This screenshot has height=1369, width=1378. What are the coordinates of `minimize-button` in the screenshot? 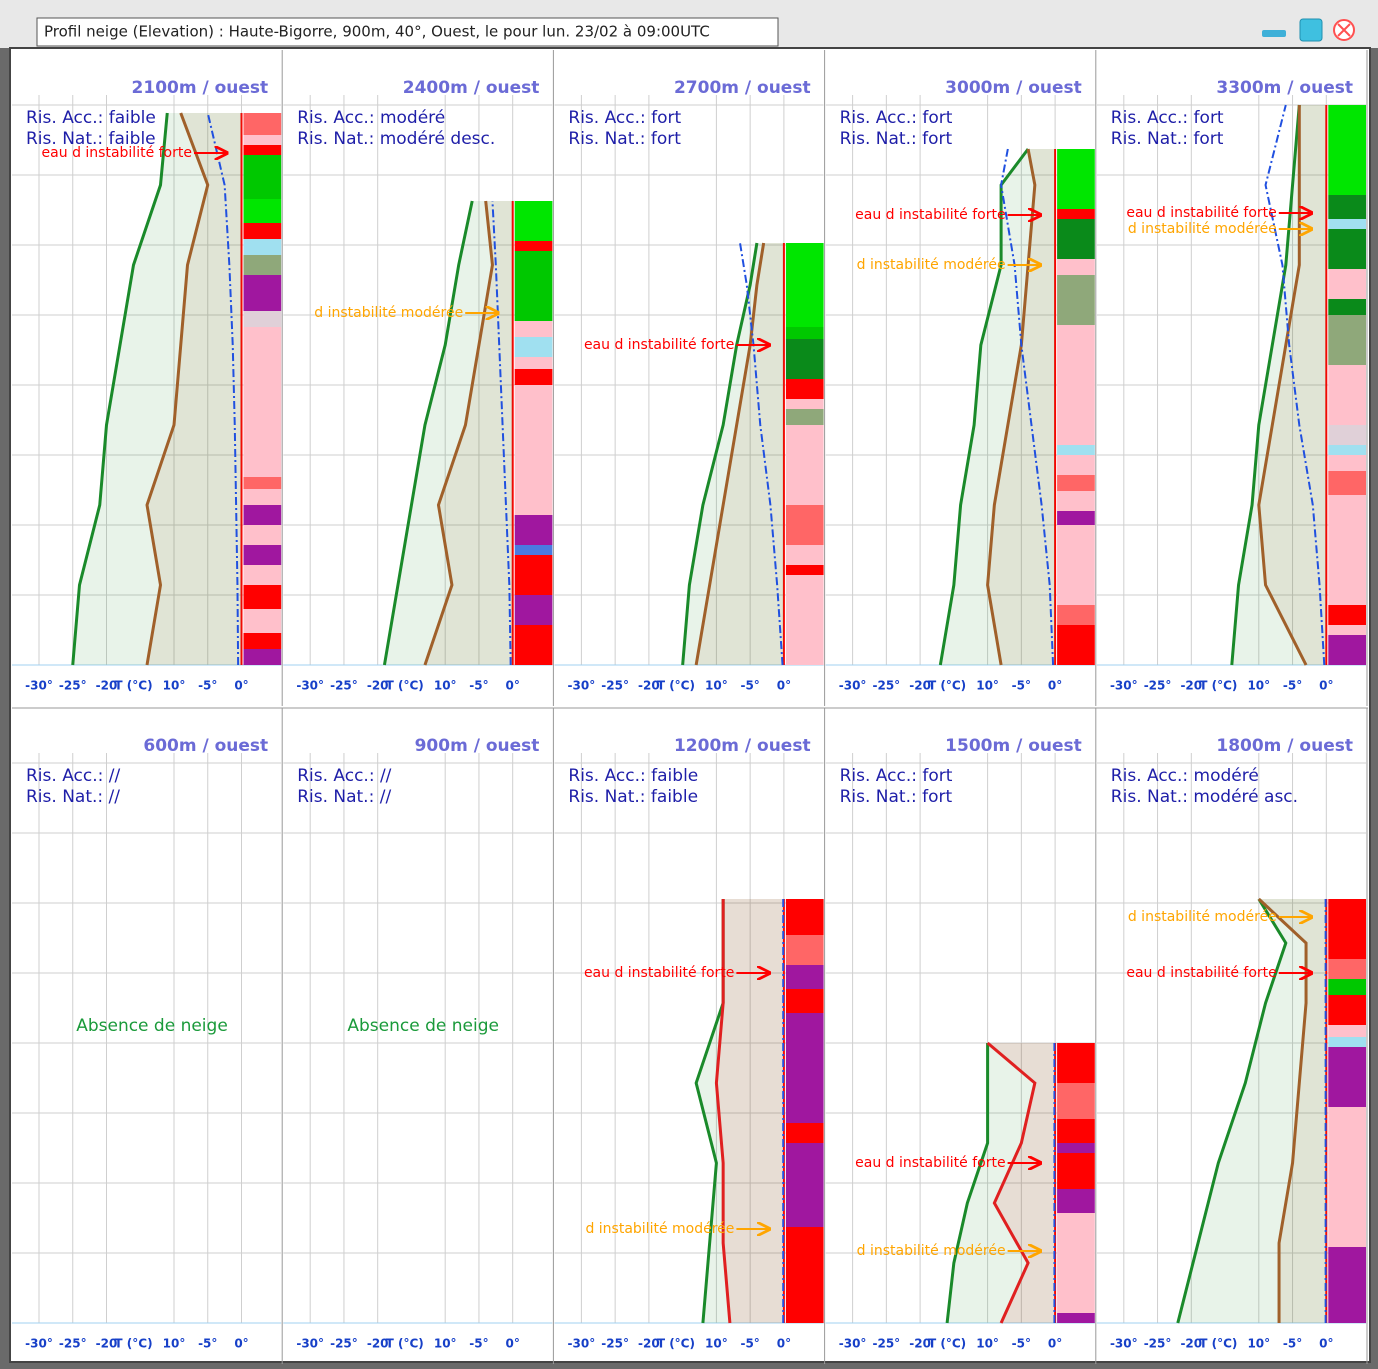 It's located at (1274, 33).